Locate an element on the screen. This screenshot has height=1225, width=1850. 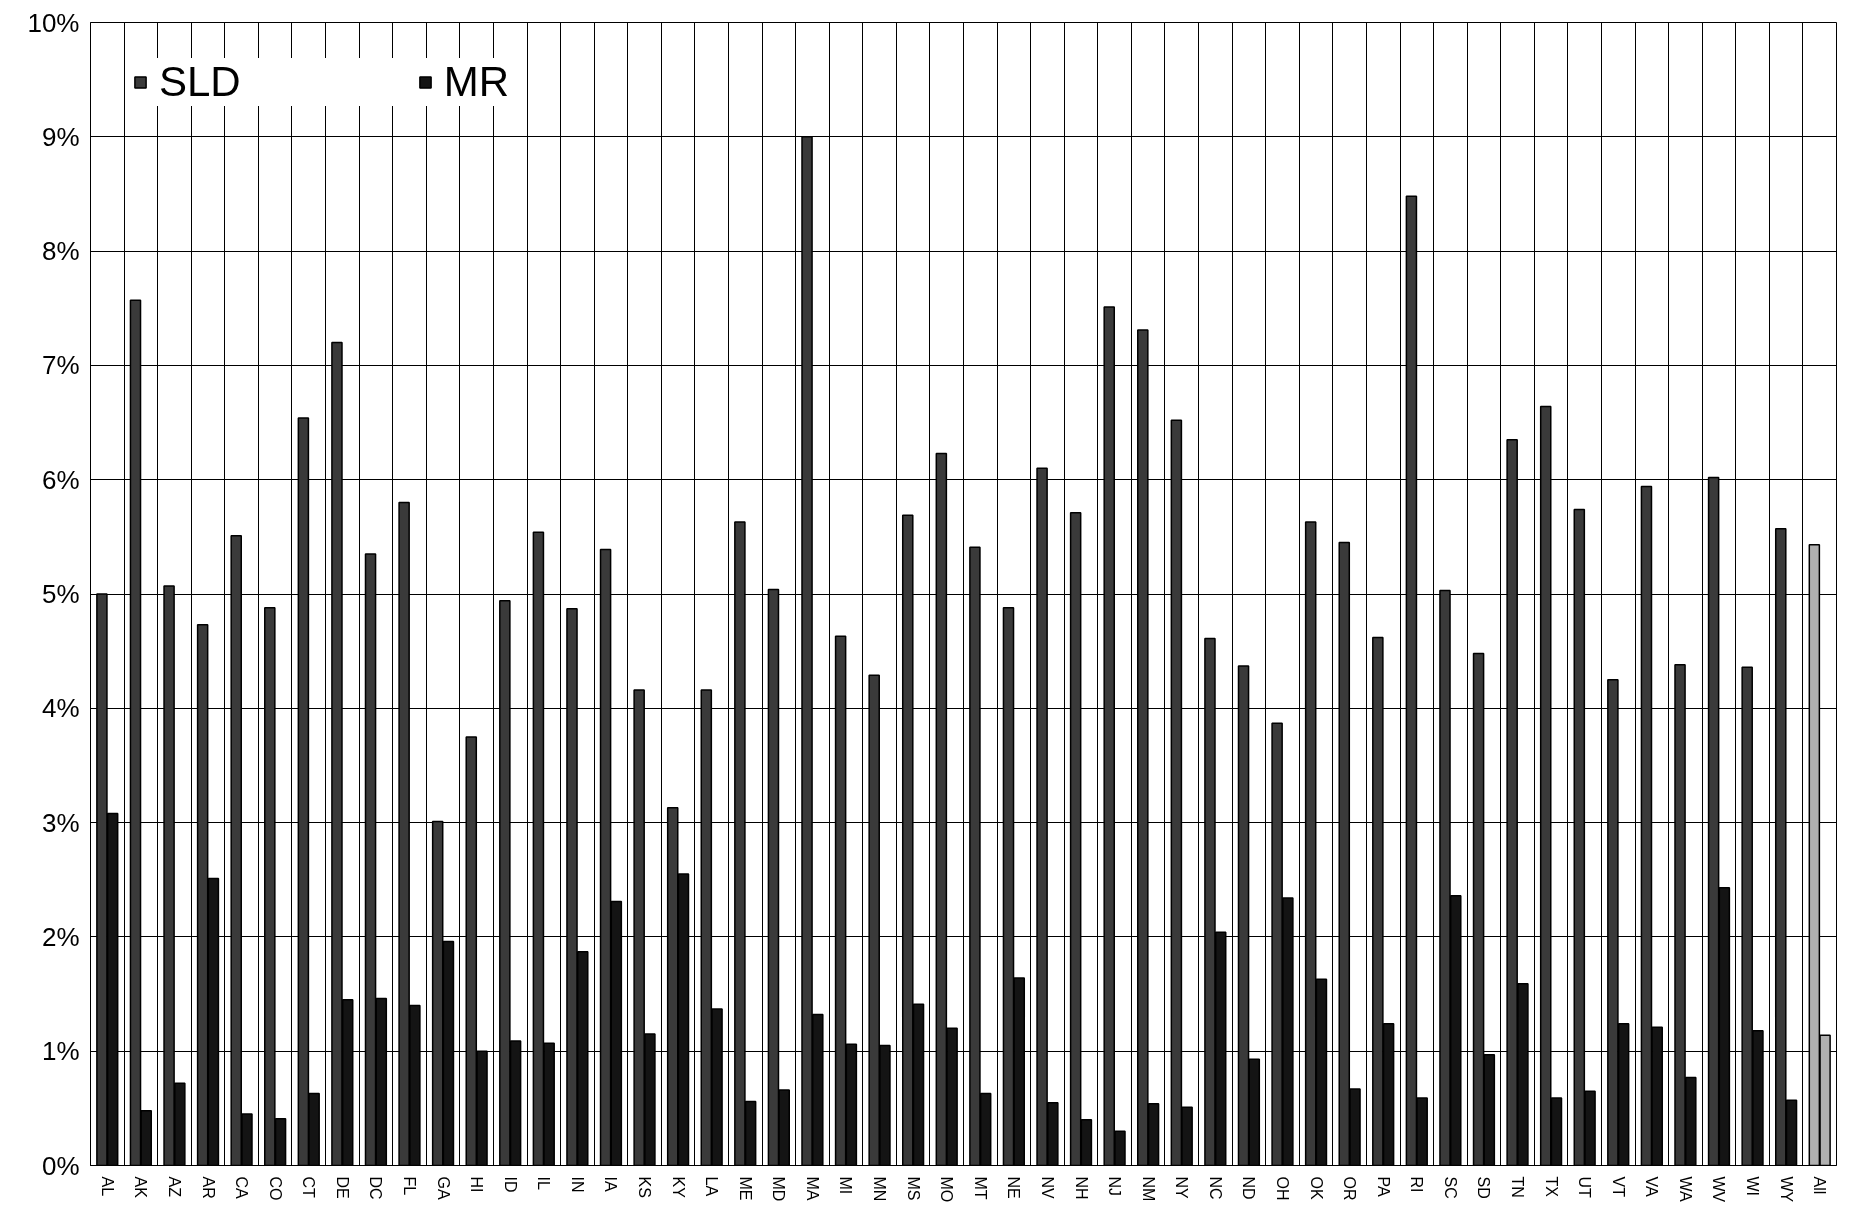
x-tick-label: NH is located at coordinates (1081, 1188).